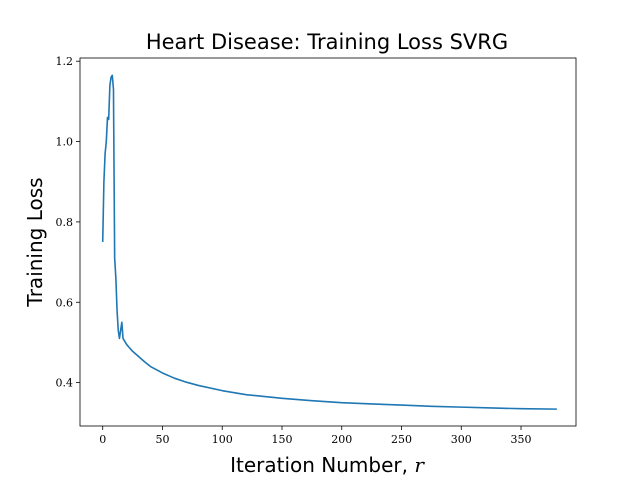  Describe the element at coordinates (65, 302) in the screenshot. I see `y-tick-label: 0.6` at that location.